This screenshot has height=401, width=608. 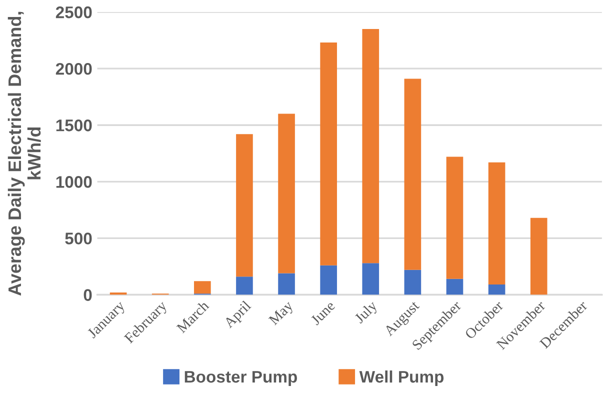 What do you see at coordinates (401, 378) in the screenshot?
I see `legend-label: Well Pump` at bounding box center [401, 378].